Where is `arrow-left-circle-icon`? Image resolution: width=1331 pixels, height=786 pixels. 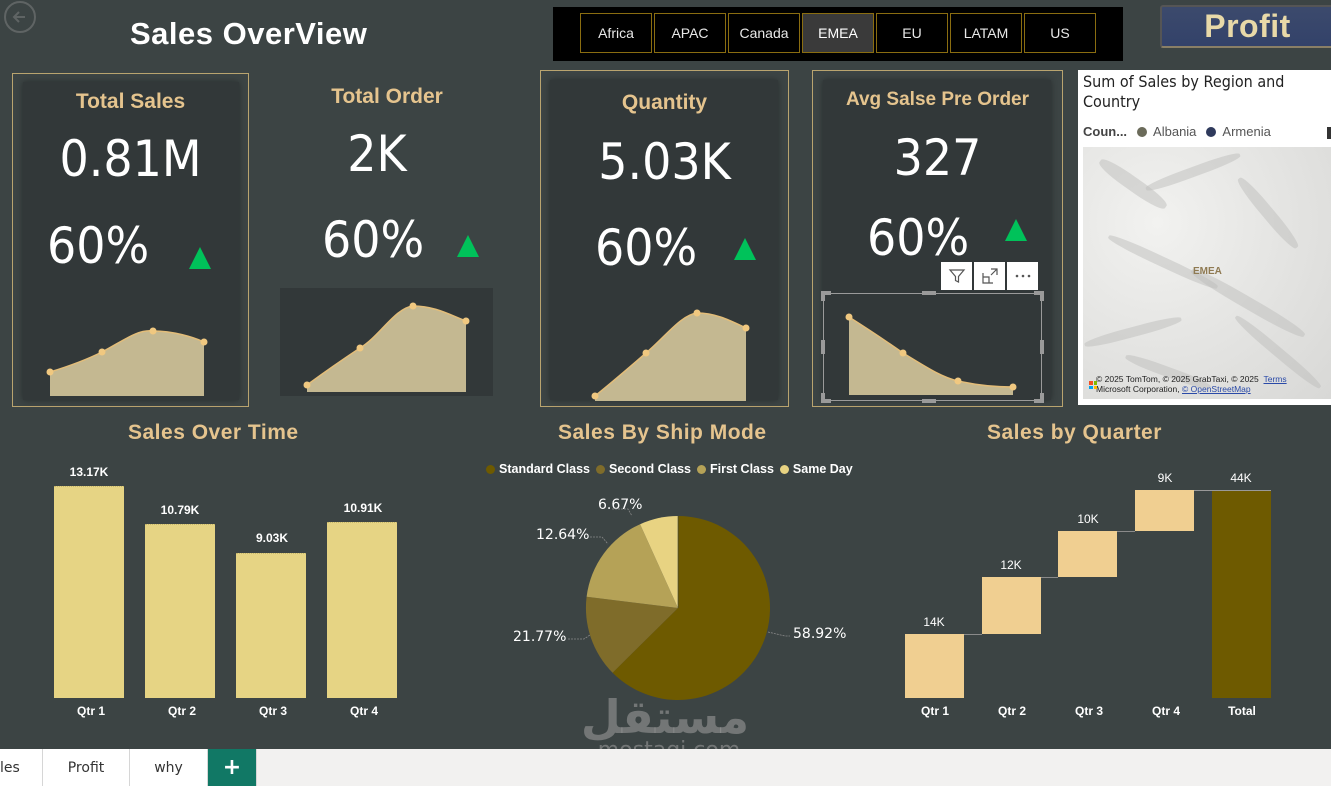
arrow-left-circle-icon is located at coordinates (18, 17).